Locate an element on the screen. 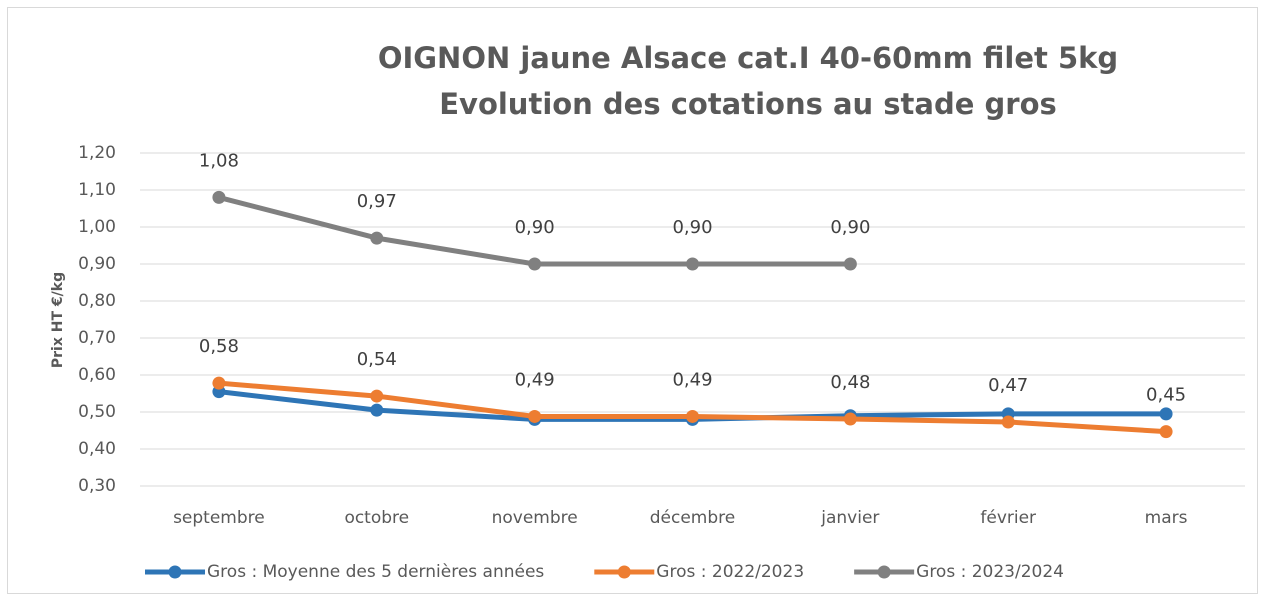 This screenshot has width=1266, height=601. y-tick-label: 1,10 is located at coordinates (97, 190).